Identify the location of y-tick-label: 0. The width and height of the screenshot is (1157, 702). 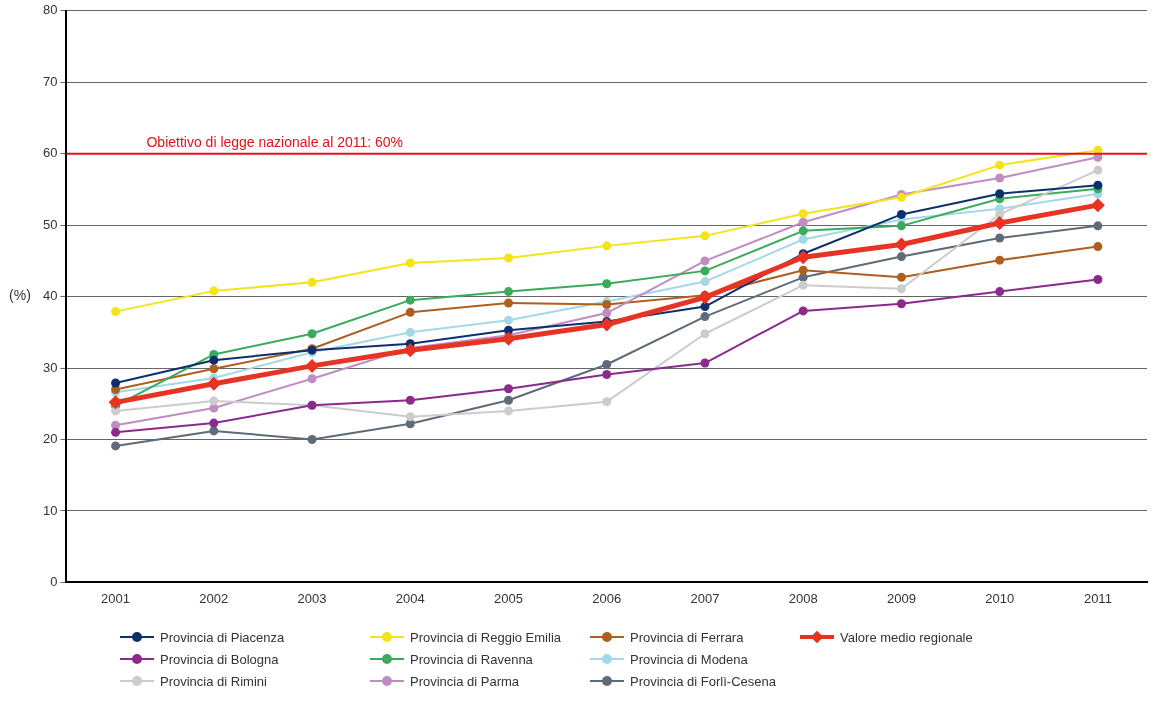
(54, 581).